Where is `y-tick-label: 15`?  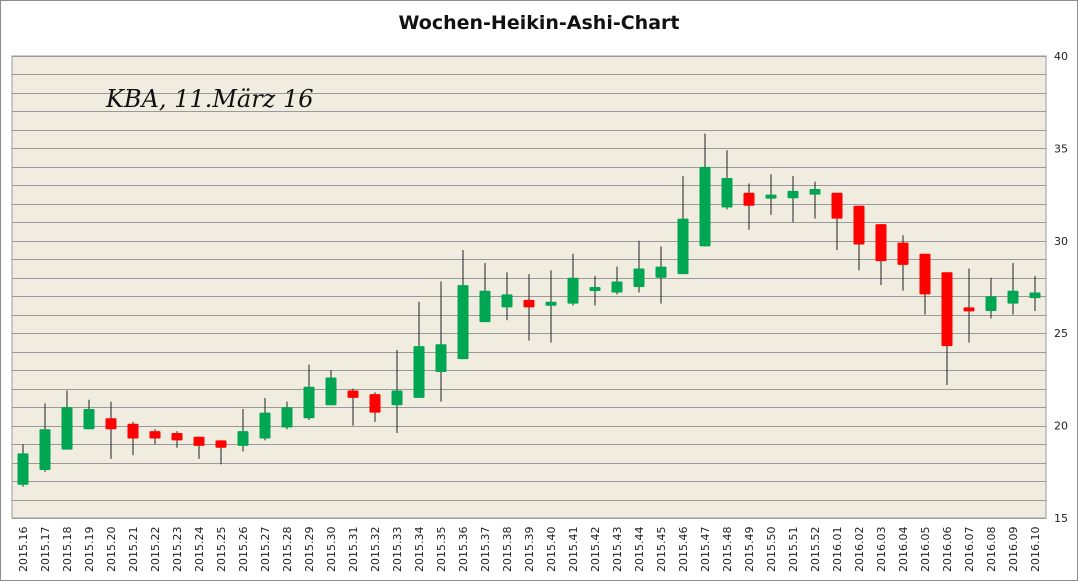
y-tick-label: 15 is located at coordinates (1061, 518).